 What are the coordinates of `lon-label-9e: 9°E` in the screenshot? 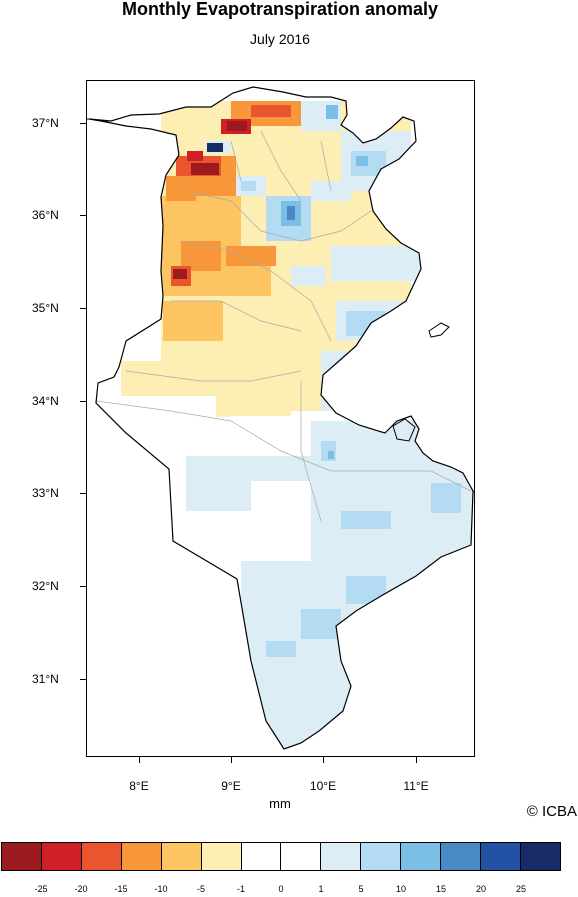 It's located at (231, 786).